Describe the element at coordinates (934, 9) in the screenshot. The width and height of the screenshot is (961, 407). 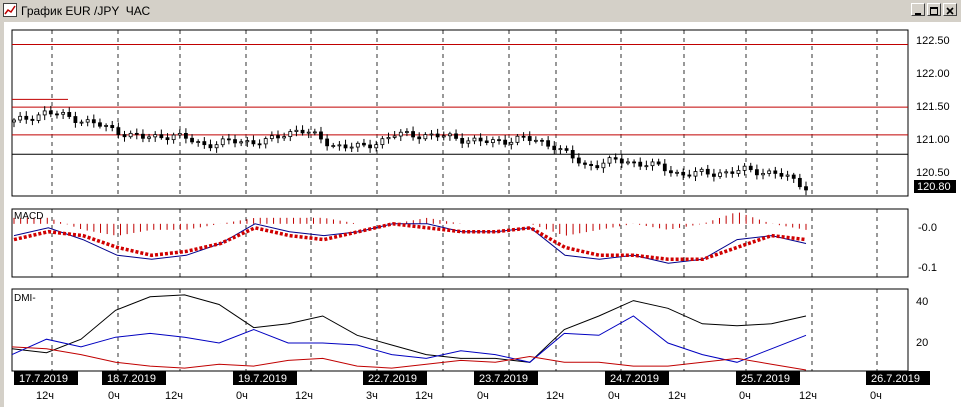
I see `maximize-button` at that location.